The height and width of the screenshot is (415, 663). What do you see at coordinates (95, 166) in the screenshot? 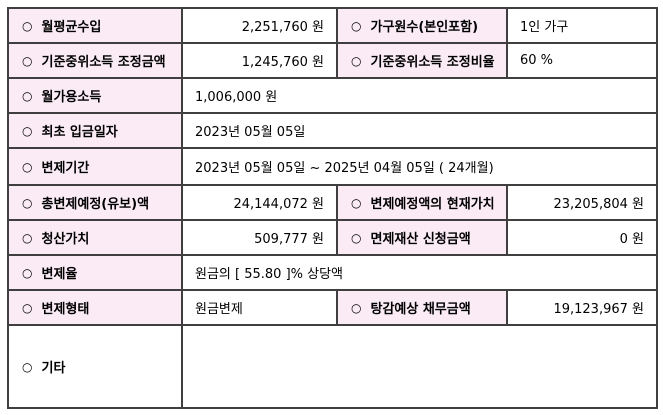
I see `field-label-cell: ○ 변제기간` at bounding box center [95, 166].